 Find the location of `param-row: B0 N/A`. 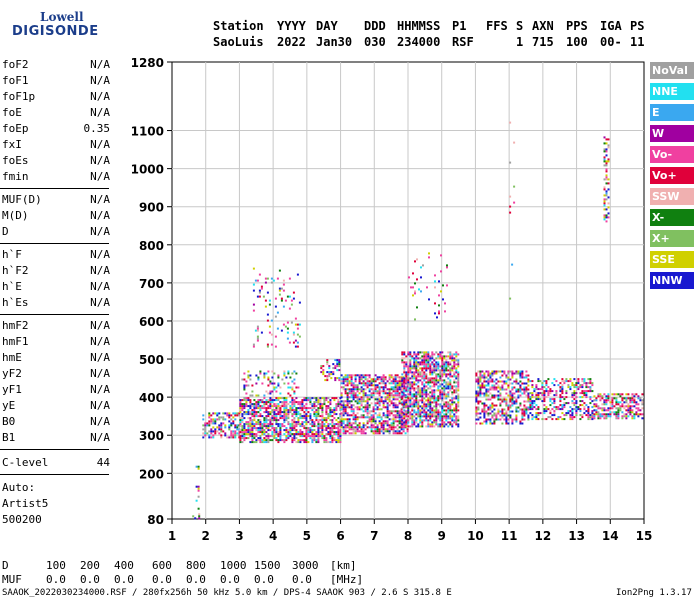

param-row: B0 N/A is located at coordinates (56, 422).